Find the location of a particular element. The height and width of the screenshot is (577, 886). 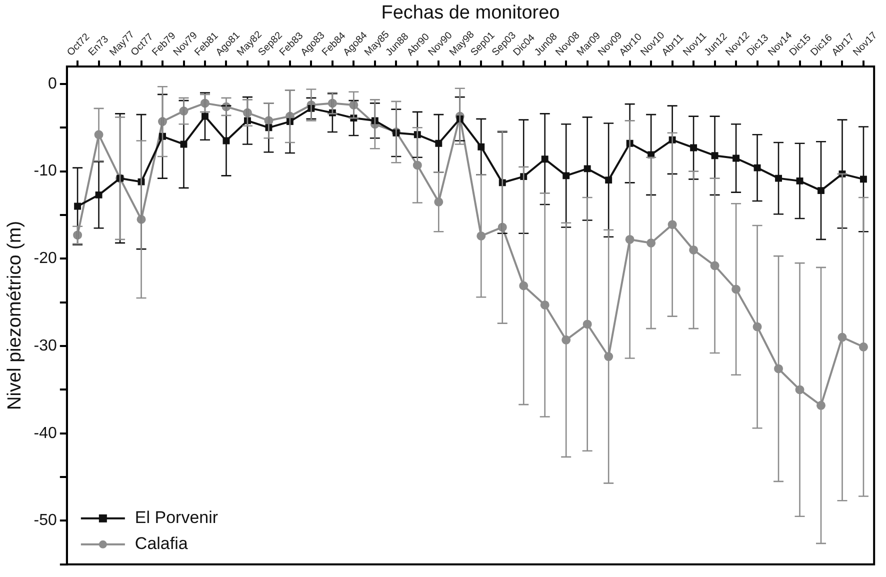

legend-label: Calafia is located at coordinates (161, 544).